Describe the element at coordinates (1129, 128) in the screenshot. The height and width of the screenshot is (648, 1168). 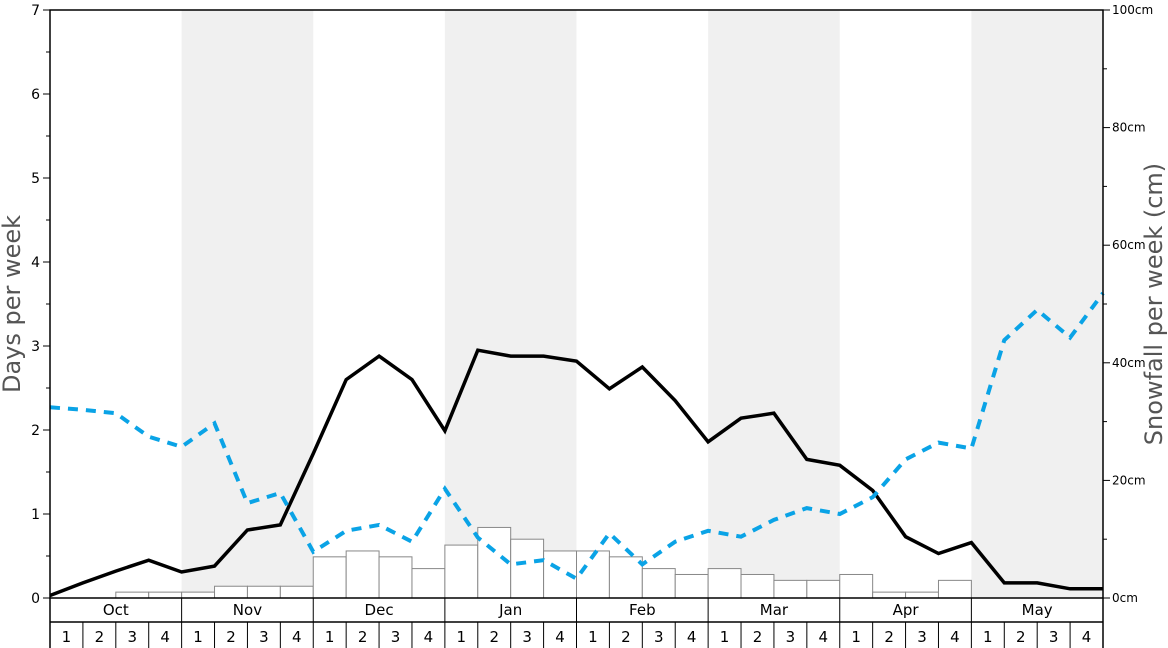
I see `right-tick-label: 80cm` at that location.